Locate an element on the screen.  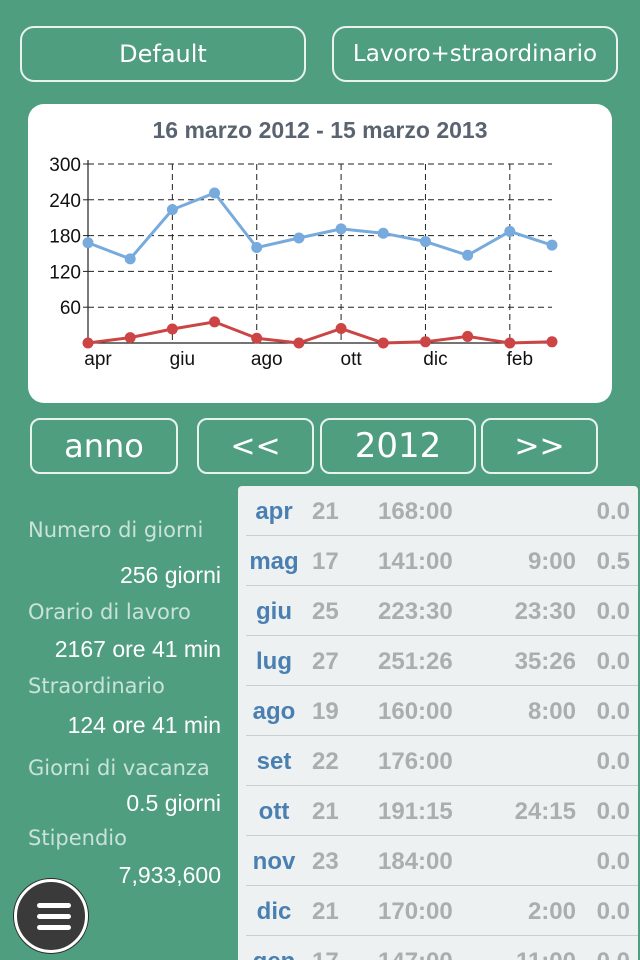
y-tick-label: 60 is located at coordinates (70, 308).